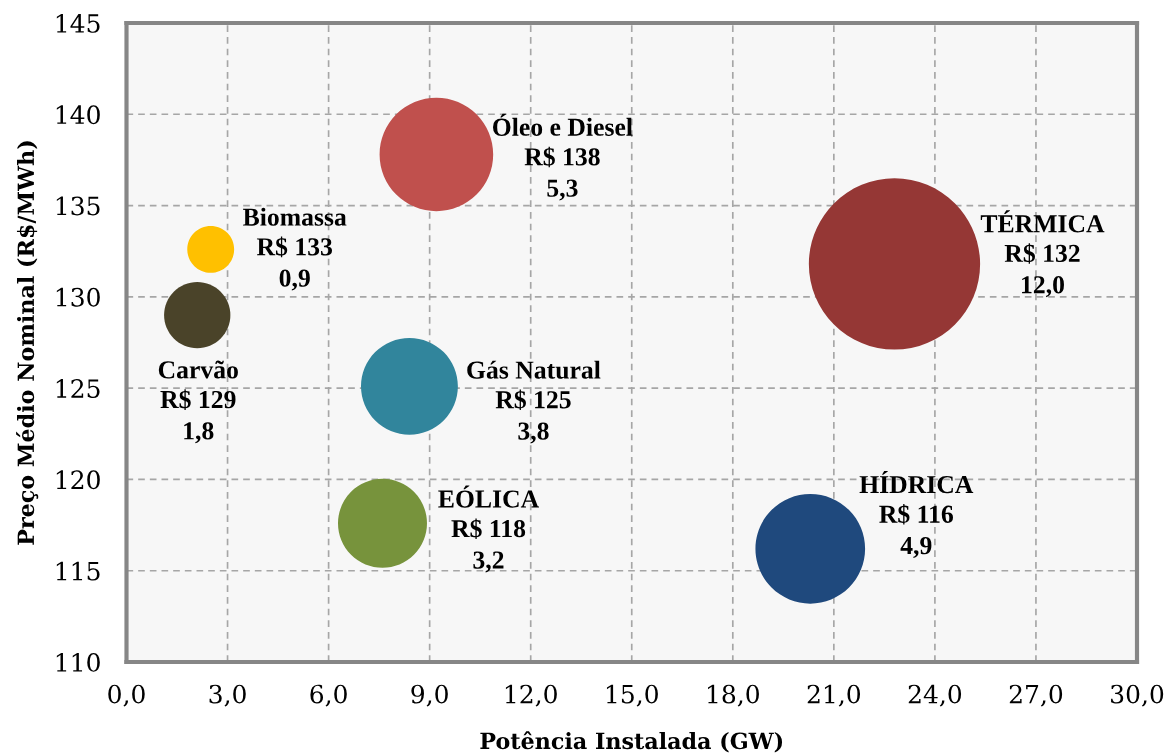 The image size is (1166, 756). What do you see at coordinates (126, 695) in the screenshot?
I see `x-tick-label: 0,0` at bounding box center [126, 695].